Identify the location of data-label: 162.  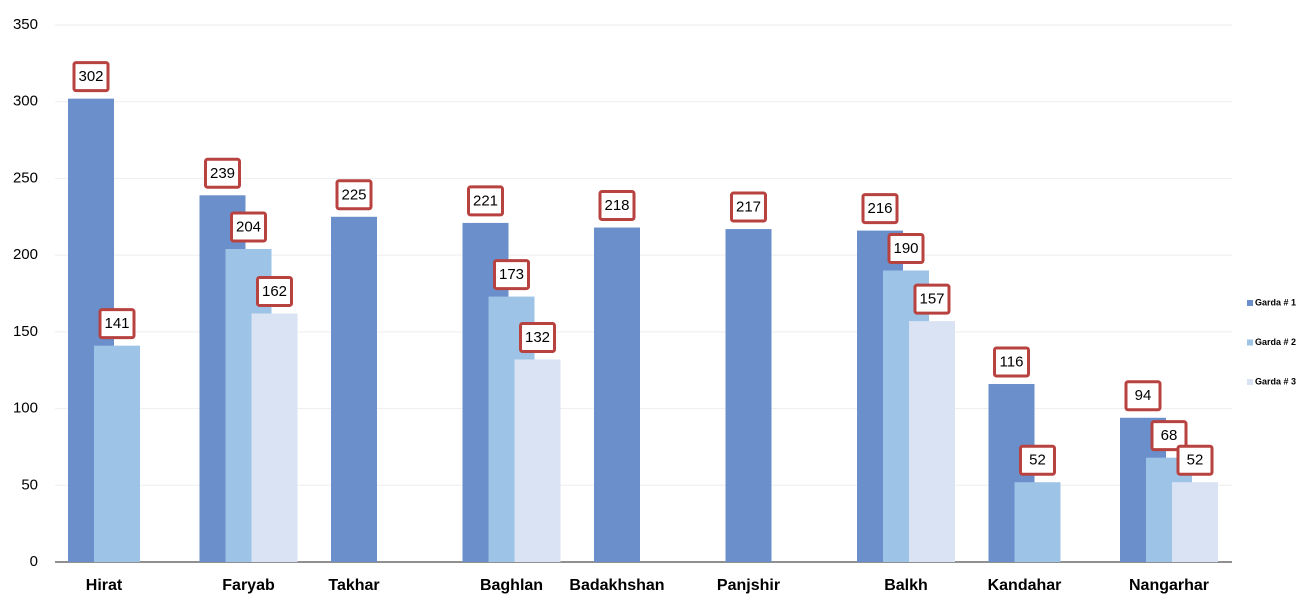
(274, 291).